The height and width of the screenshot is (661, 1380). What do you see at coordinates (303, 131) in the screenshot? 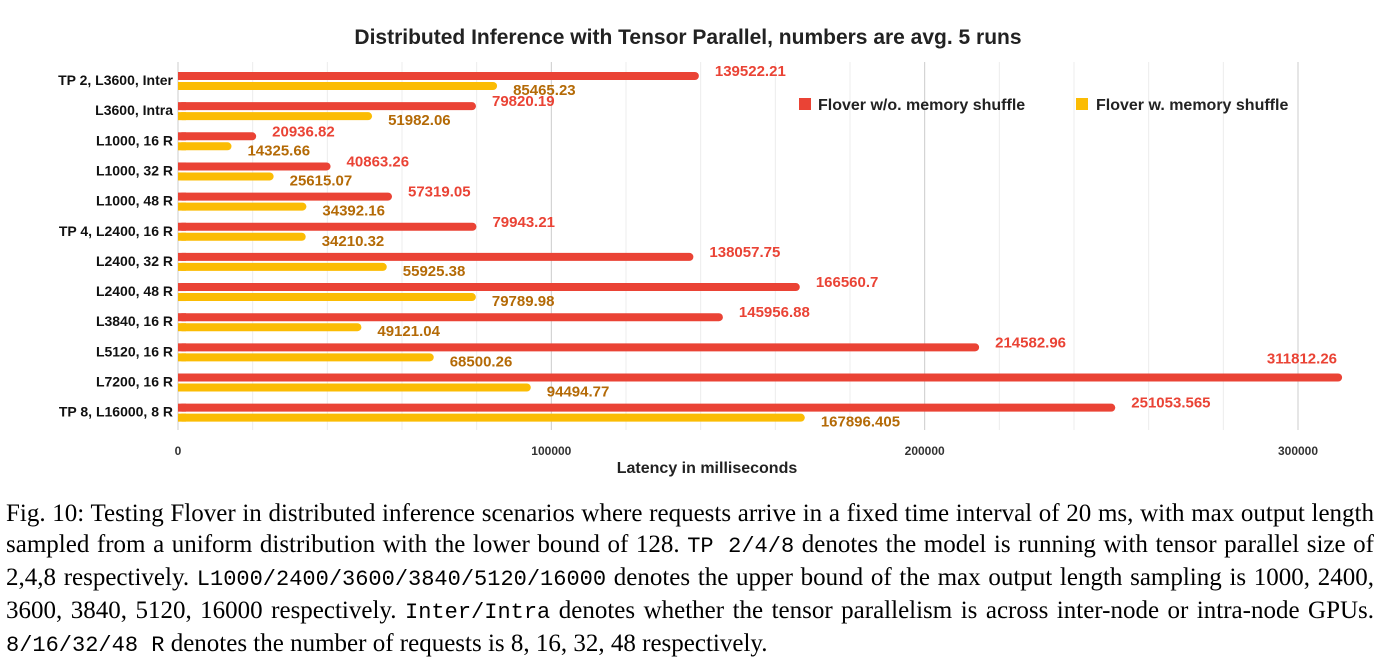
I see `data-label-series-1: 20936.82` at bounding box center [303, 131].